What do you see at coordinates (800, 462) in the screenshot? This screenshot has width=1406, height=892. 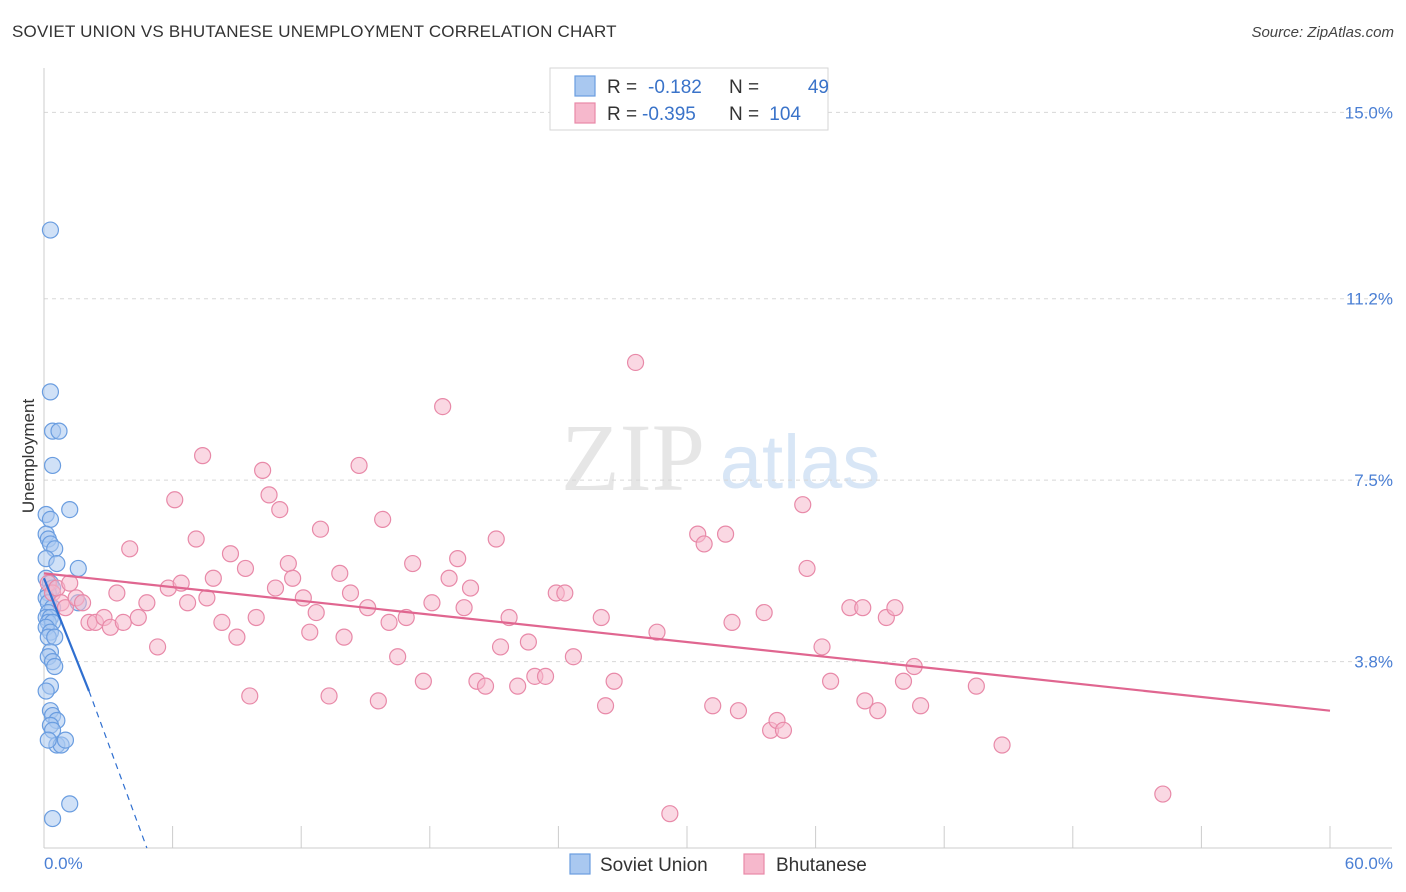 I see `watermark-atlas: atlas` at bounding box center [800, 462].